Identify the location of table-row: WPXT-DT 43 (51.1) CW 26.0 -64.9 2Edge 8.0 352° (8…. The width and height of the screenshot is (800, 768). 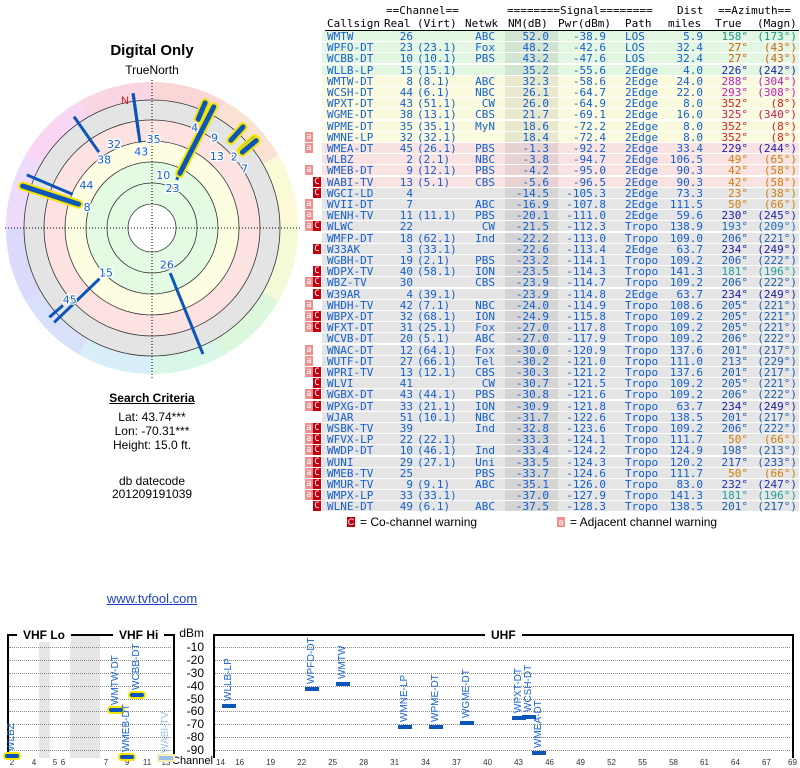
(560, 104).